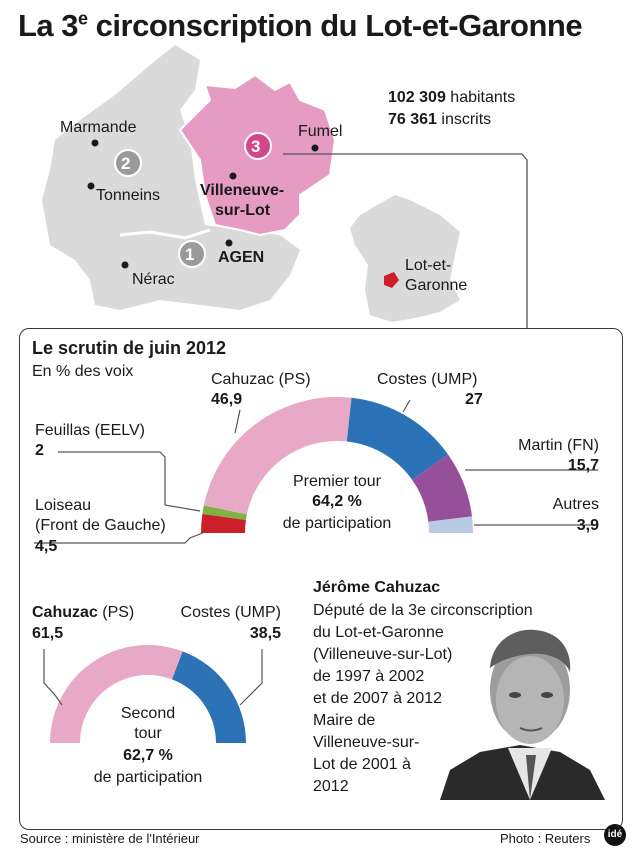 Image resolution: width=639 pixels, height=852 pixels. I want to click on france-map, so click(405, 258).